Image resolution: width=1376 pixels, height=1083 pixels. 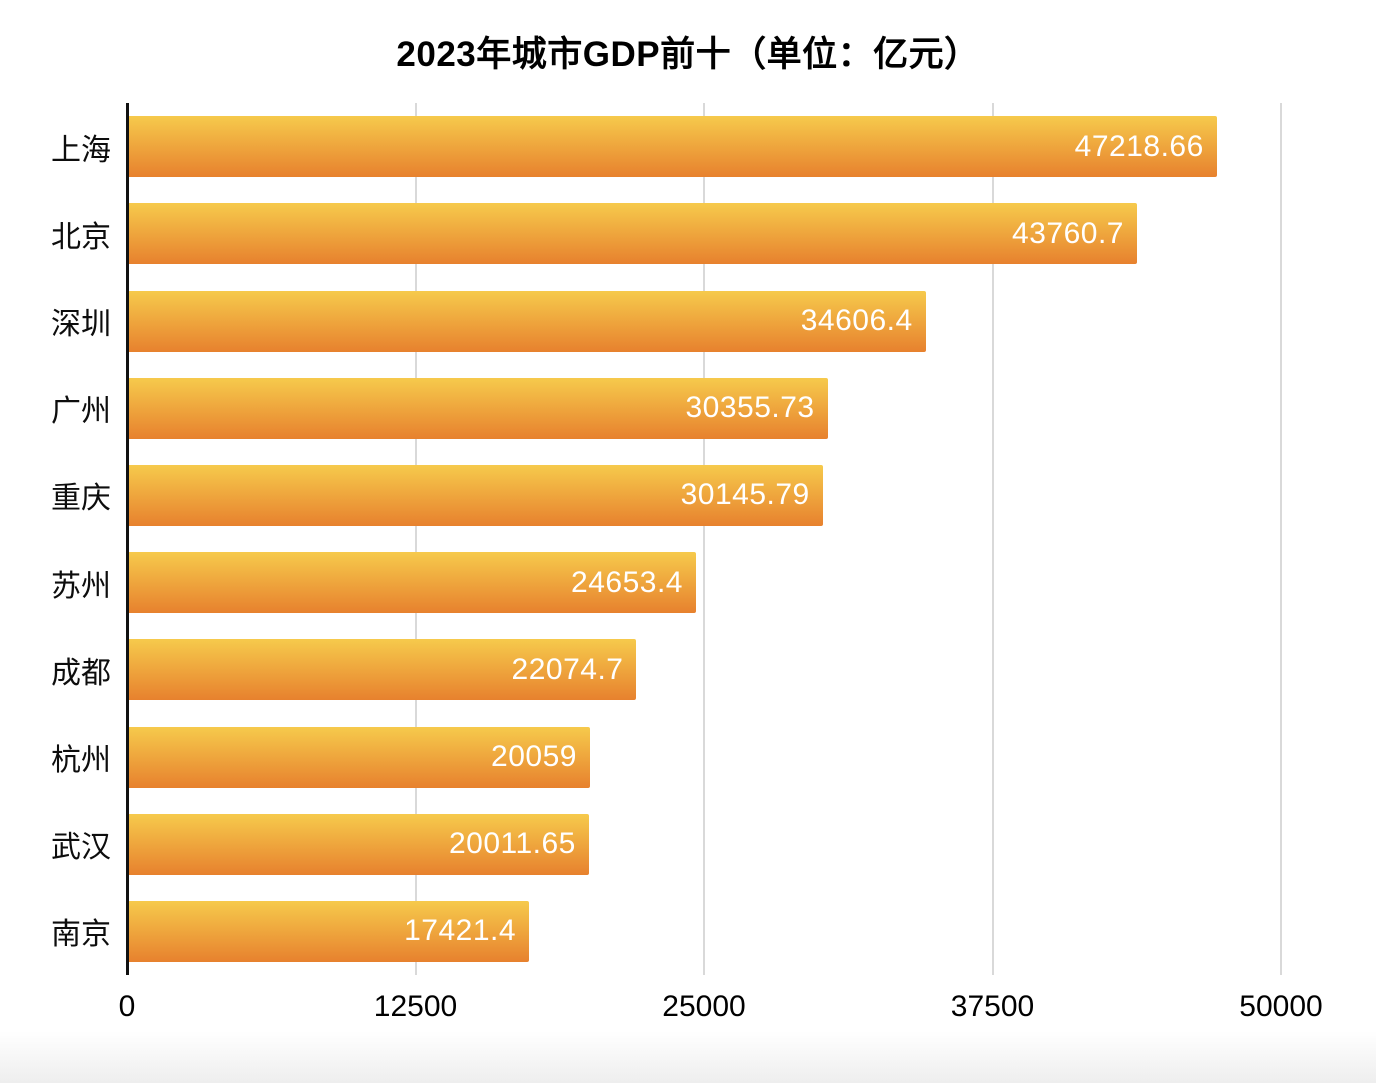 What do you see at coordinates (526, 321) in the screenshot?
I see `gdp-bar: 34606.4` at bounding box center [526, 321].